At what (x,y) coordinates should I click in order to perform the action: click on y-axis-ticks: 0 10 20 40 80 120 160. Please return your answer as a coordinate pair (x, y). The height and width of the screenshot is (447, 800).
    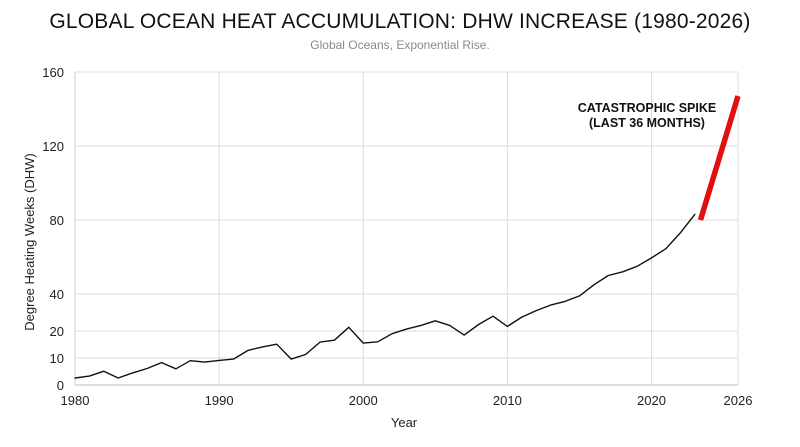
    Looking at the image, I should click on (53, 229).